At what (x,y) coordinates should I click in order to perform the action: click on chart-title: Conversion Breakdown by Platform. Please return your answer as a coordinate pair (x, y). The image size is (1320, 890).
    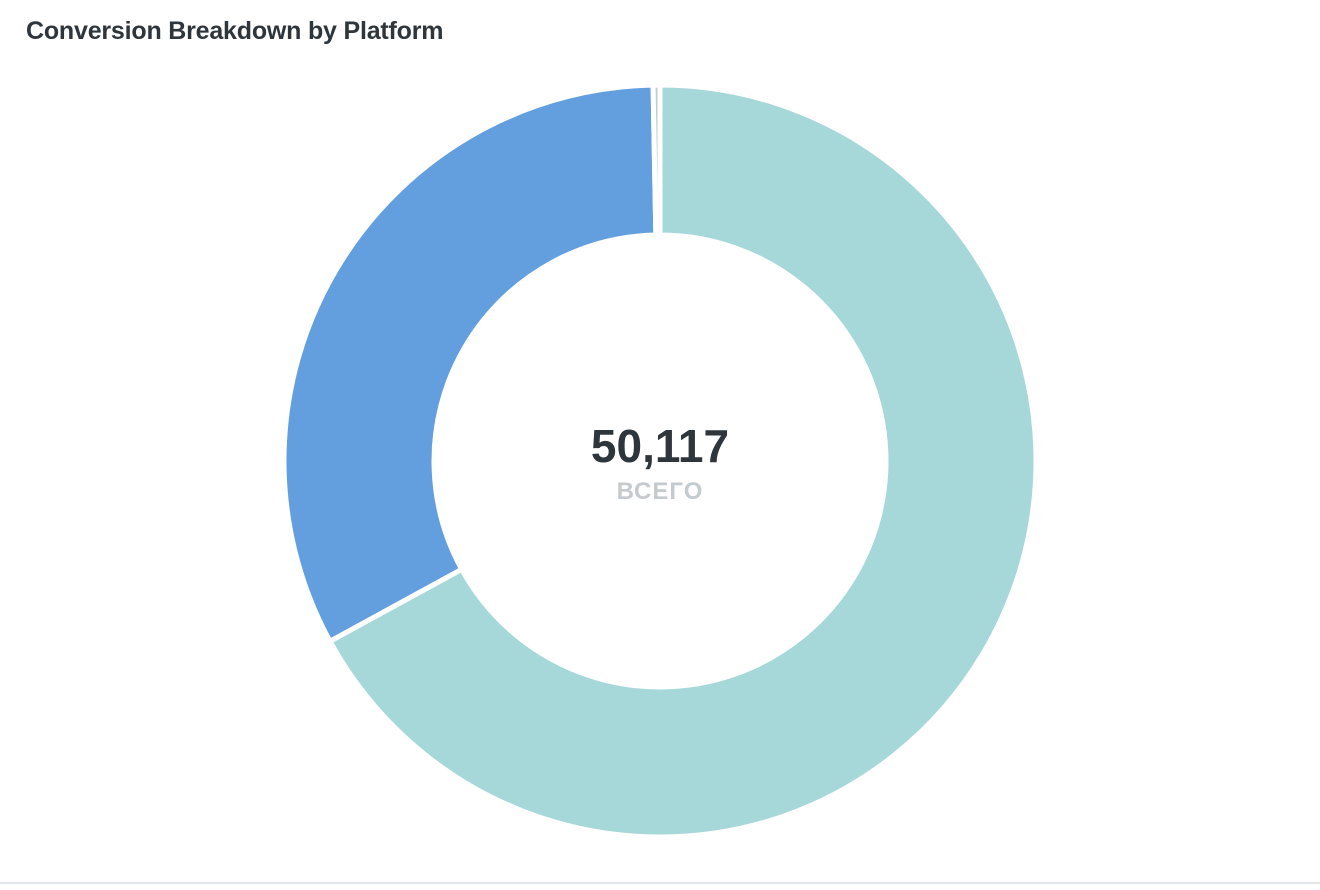
    Looking at the image, I should click on (235, 31).